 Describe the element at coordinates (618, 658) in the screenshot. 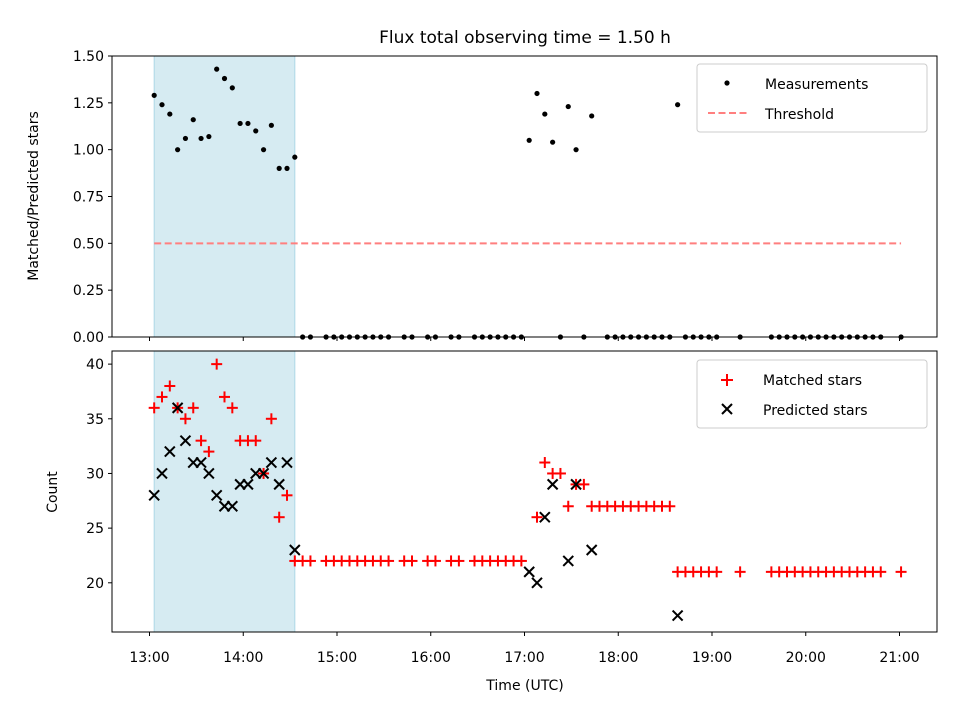

I see `x-tick-label: 18:00` at that location.